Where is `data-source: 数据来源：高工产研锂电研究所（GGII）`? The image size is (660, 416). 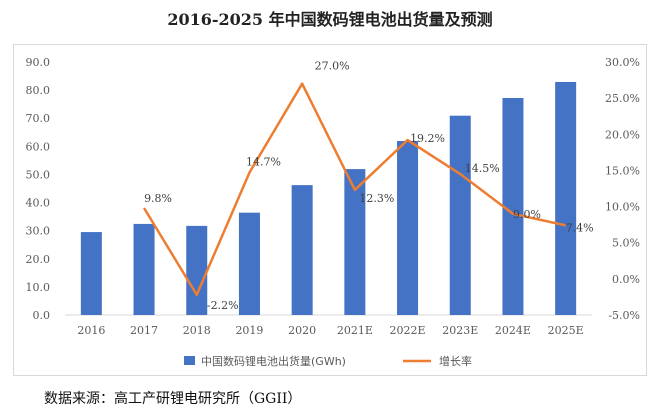 data-source: 数据来源：高工产研锂电研究所（GGII） is located at coordinates (173, 399).